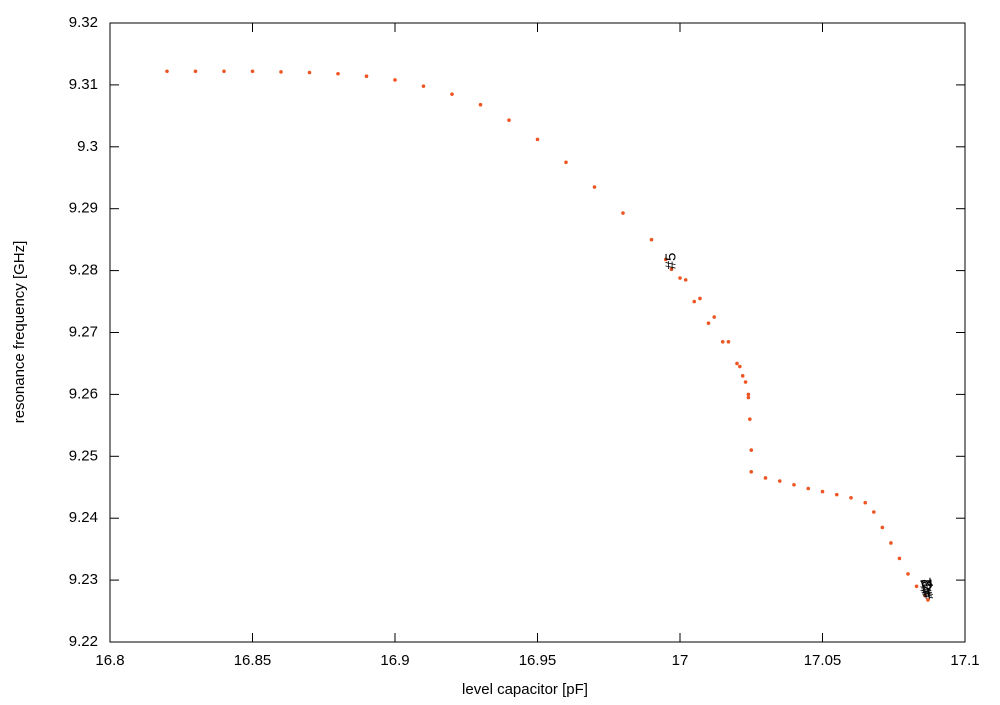 This screenshot has width=1000, height=705. I want to click on annotation: #3, so click(927, 589).